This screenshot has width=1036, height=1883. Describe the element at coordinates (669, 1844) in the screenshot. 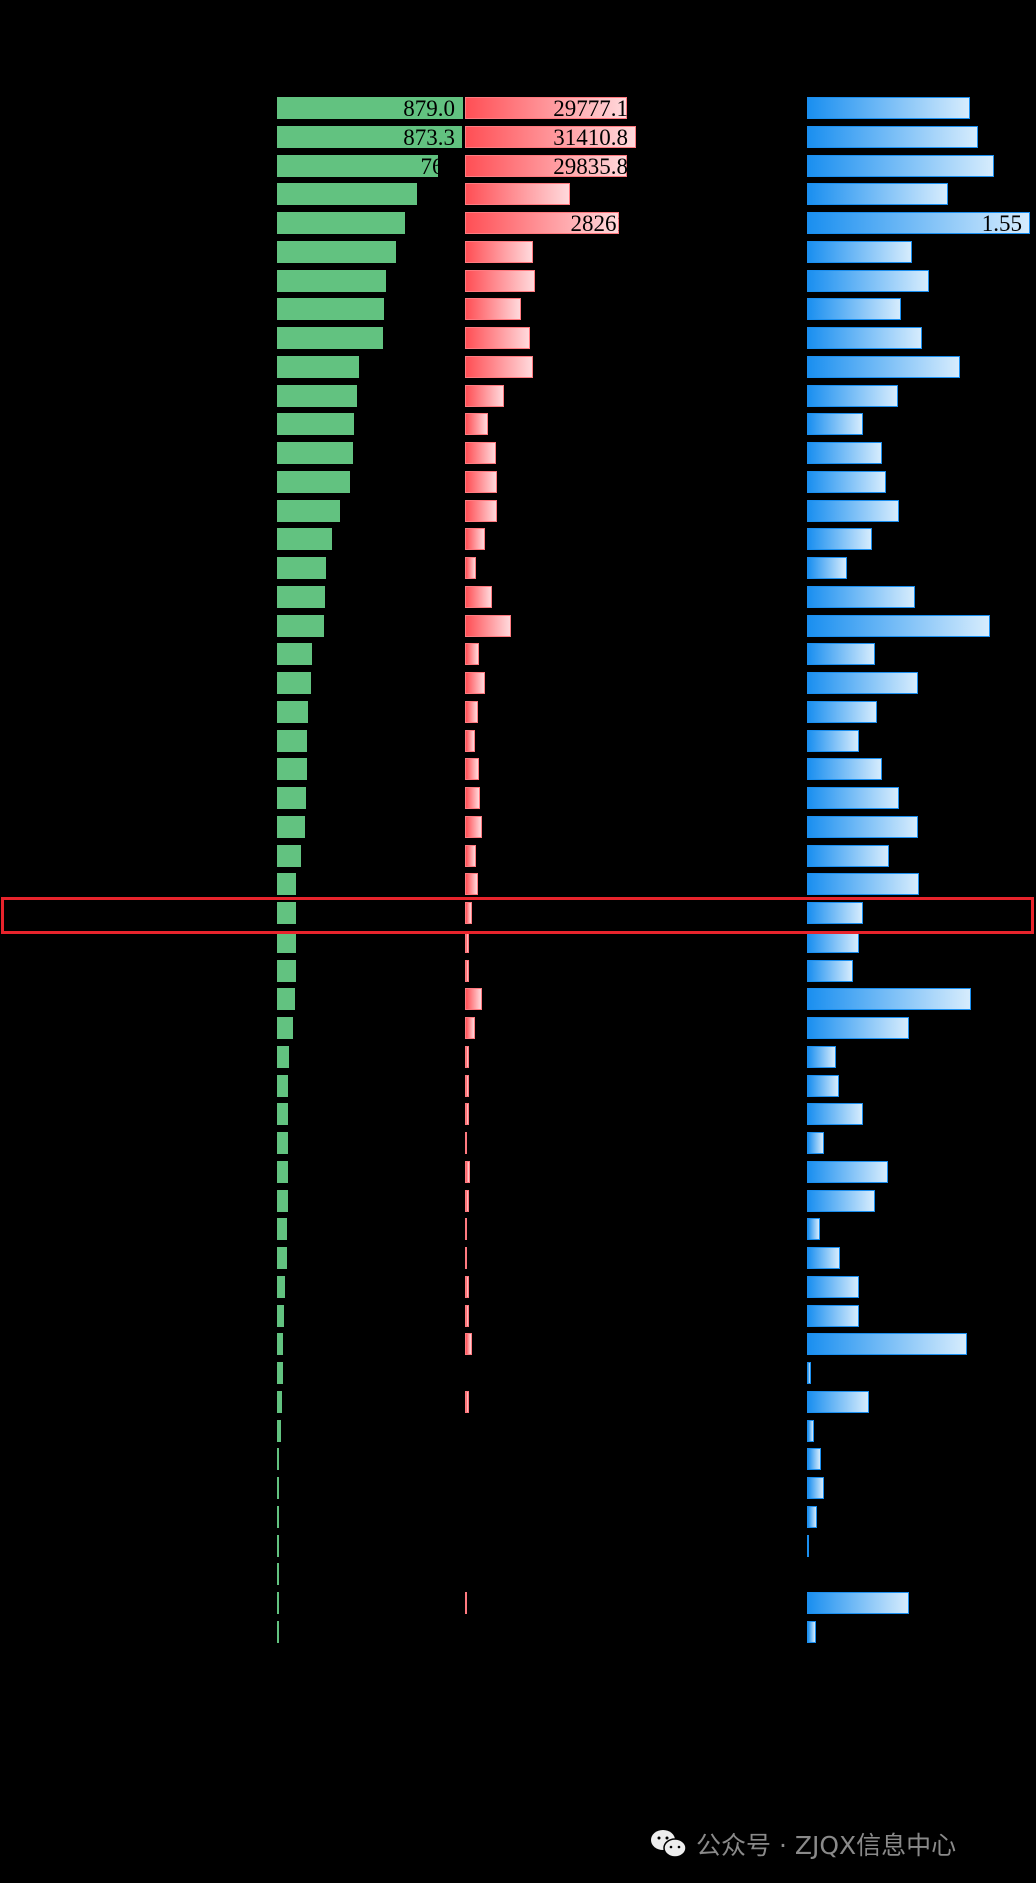

I see `wechat-icon` at that location.